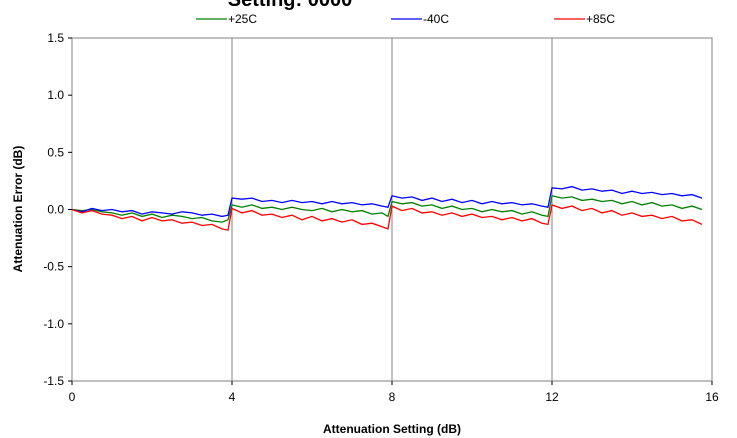  Describe the element at coordinates (53, 381) in the screenshot. I see `y-tick-label: -1.5` at that location.